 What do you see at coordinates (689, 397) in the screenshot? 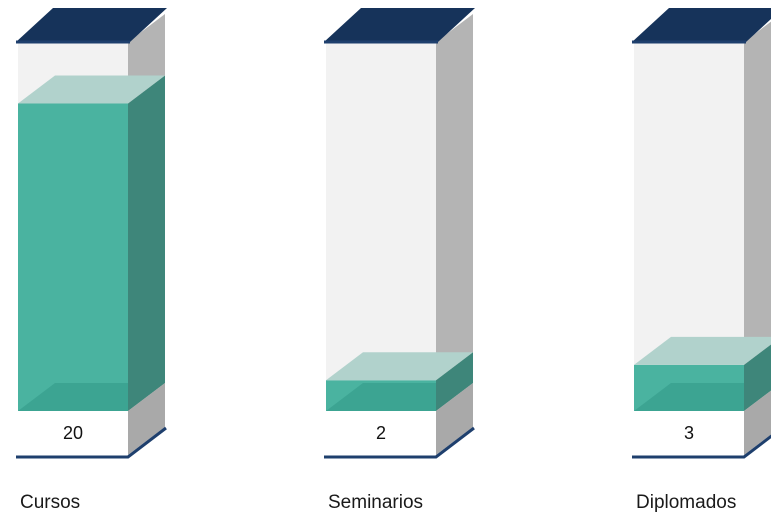
I see `bar-floor-diplomados` at bounding box center [689, 397].